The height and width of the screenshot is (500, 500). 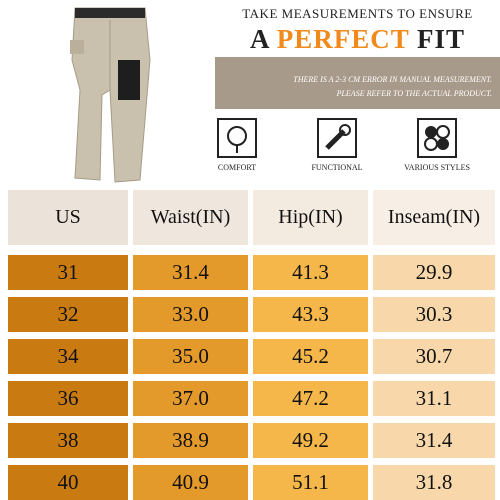 What do you see at coordinates (434, 272) in the screenshot?
I see `table-cell: 29.9` at bounding box center [434, 272].